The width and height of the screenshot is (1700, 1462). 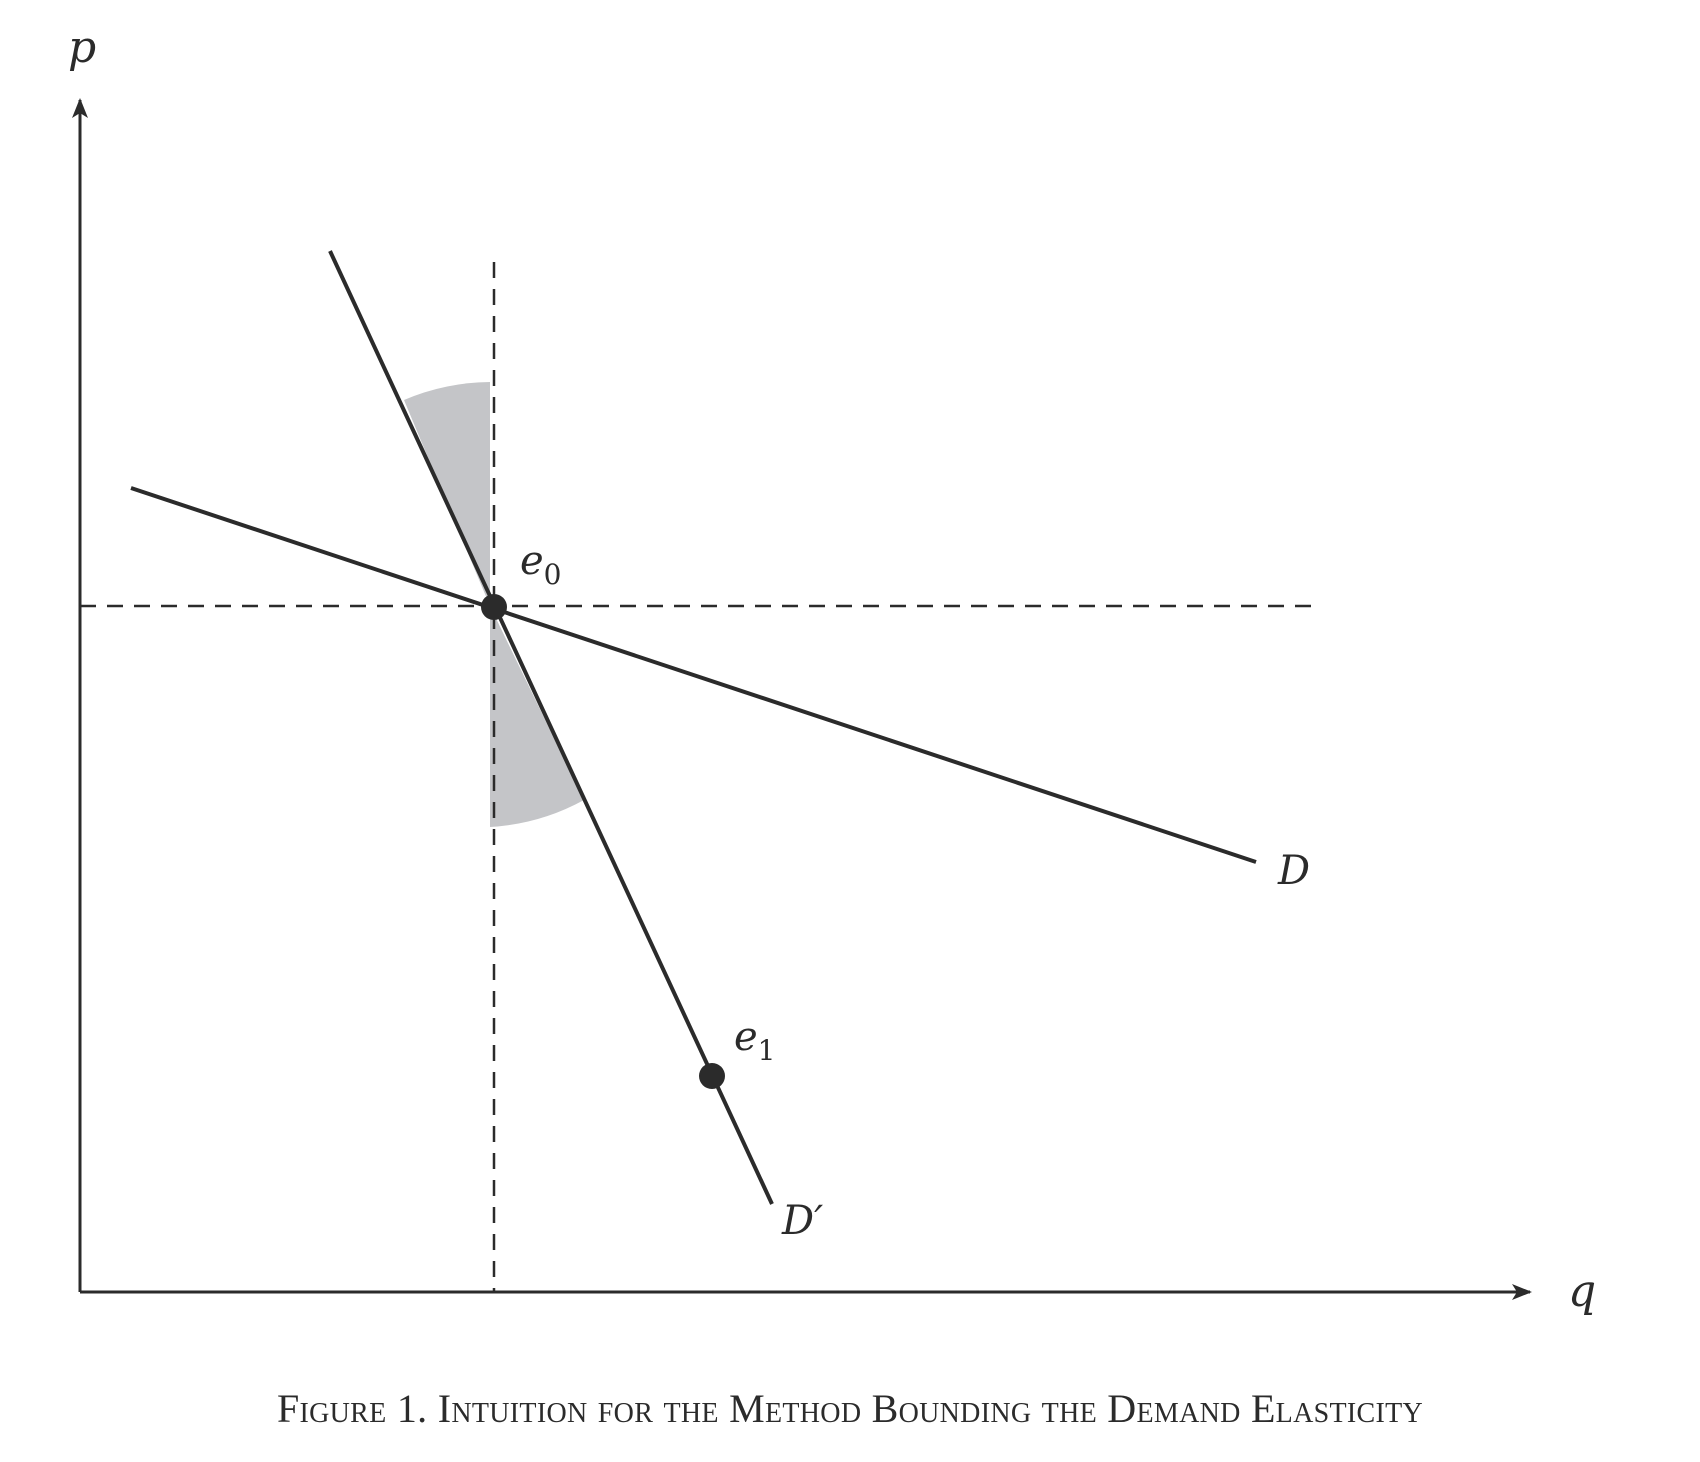 I want to click on point-e1-label: e1, so click(x=755, y=1040).